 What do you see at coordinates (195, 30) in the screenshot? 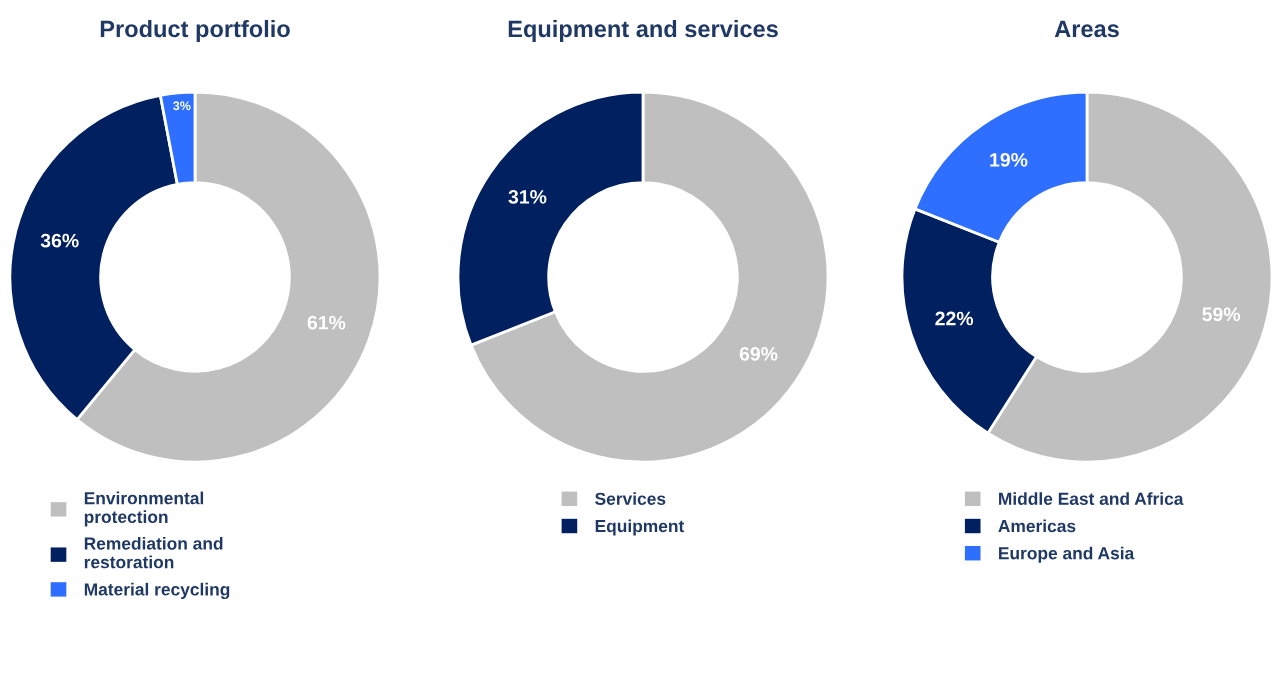
I see `chart-title: Product portfolio` at bounding box center [195, 30].